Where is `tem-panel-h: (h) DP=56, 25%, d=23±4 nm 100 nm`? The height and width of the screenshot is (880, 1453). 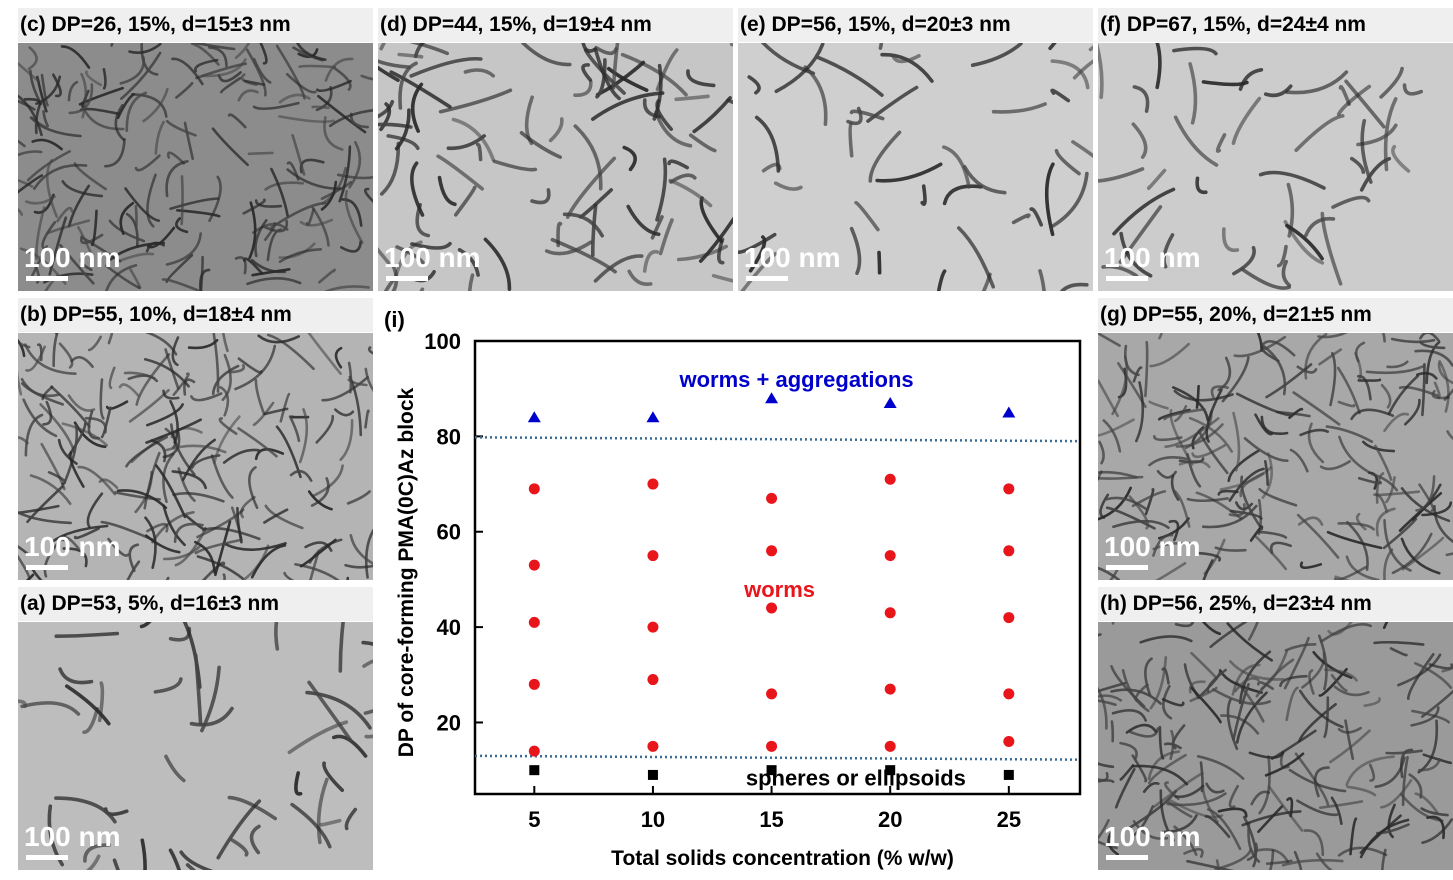 tem-panel-h: (h) DP=56, 25%, d=23±4 nm 100 nm is located at coordinates (1275, 728).